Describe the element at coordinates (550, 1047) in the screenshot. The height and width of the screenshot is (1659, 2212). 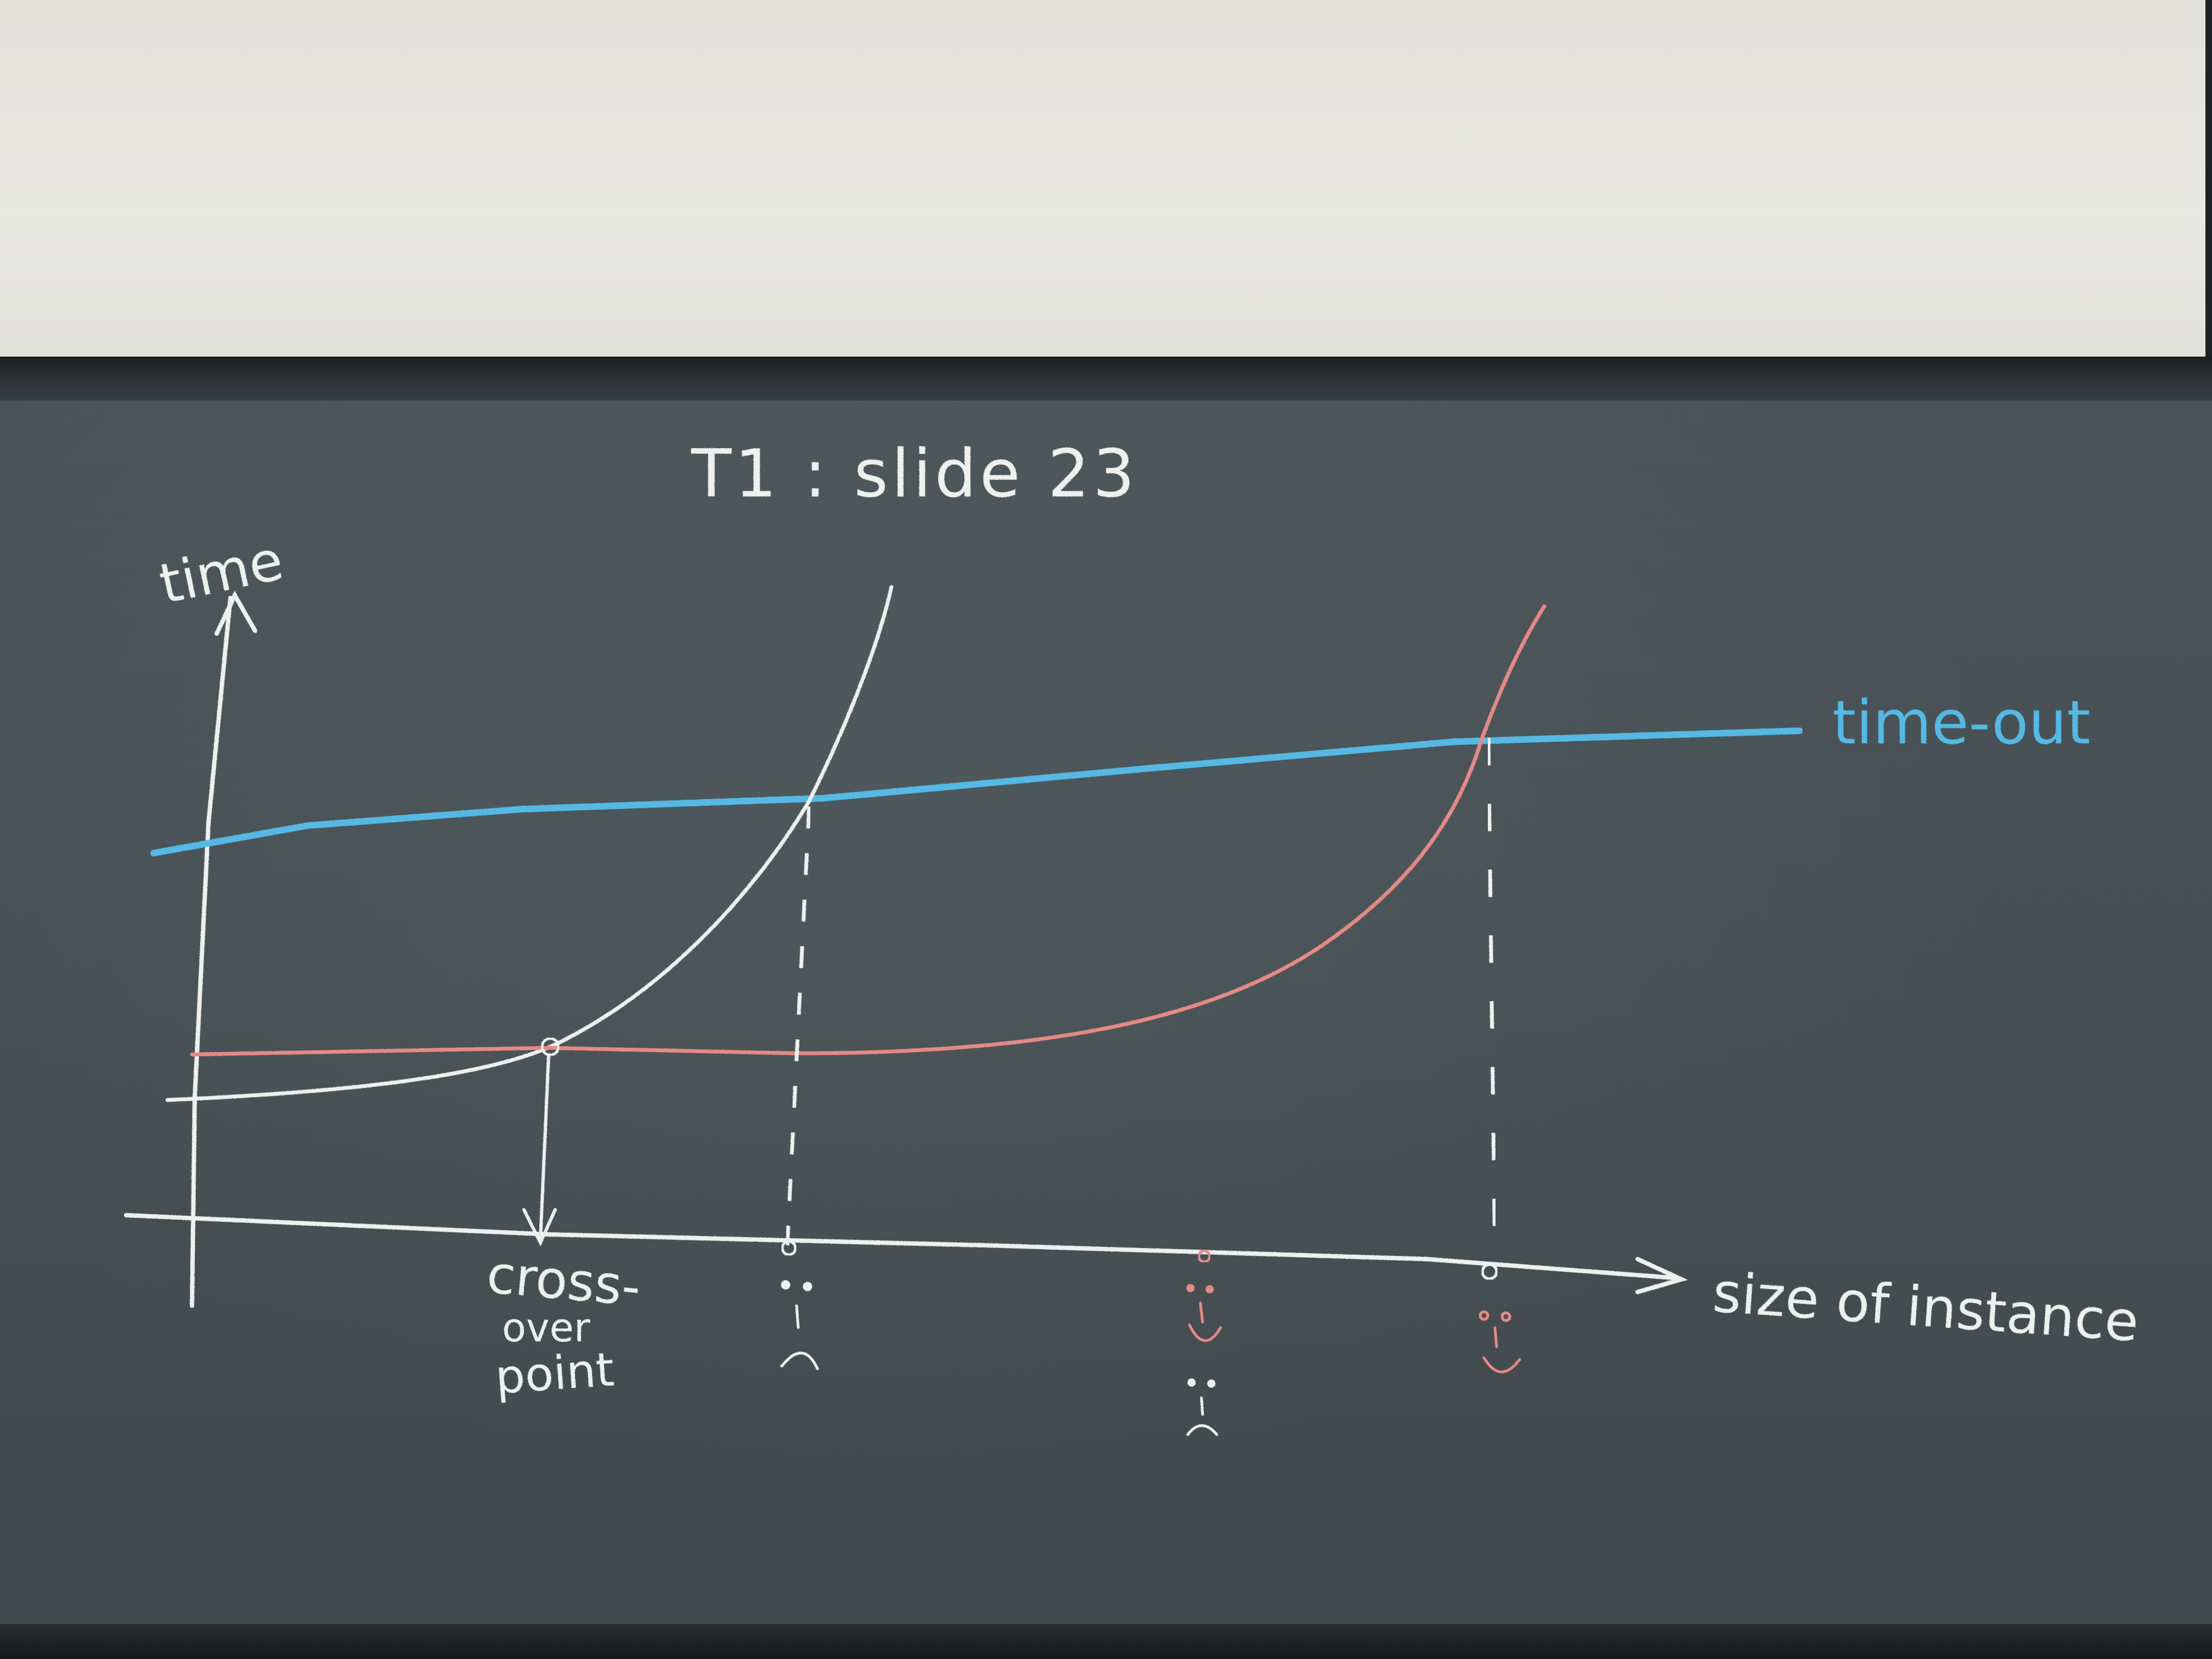
I see `crossover-point-marker` at that location.